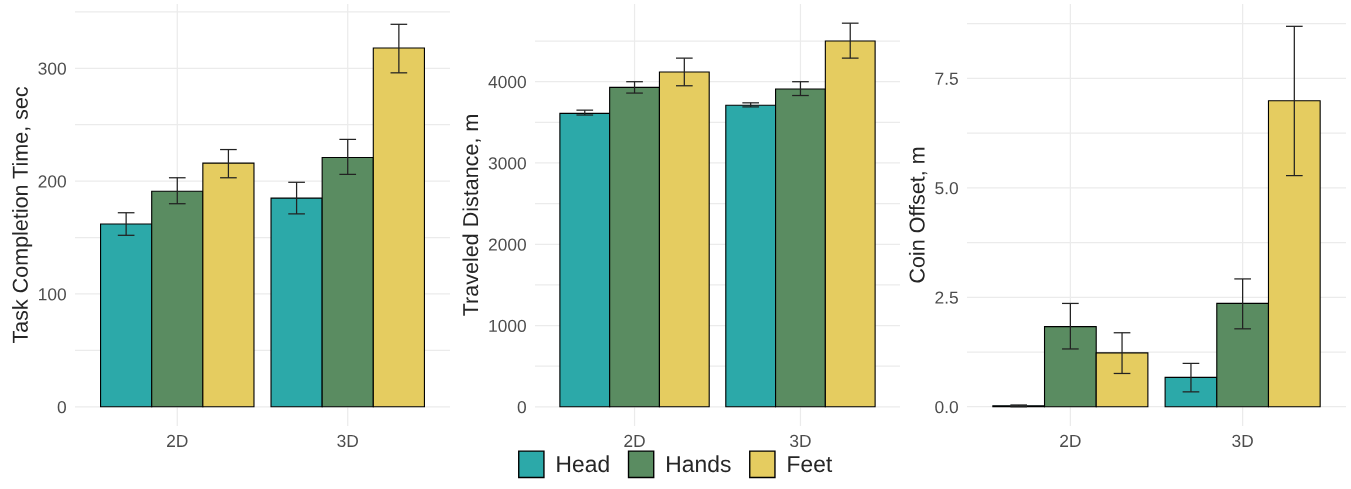 The width and height of the screenshot is (1351, 489). What do you see at coordinates (946, 407) in the screenshot?
I see `y-tick-label: 0.0` at bounding box center [946, 407].